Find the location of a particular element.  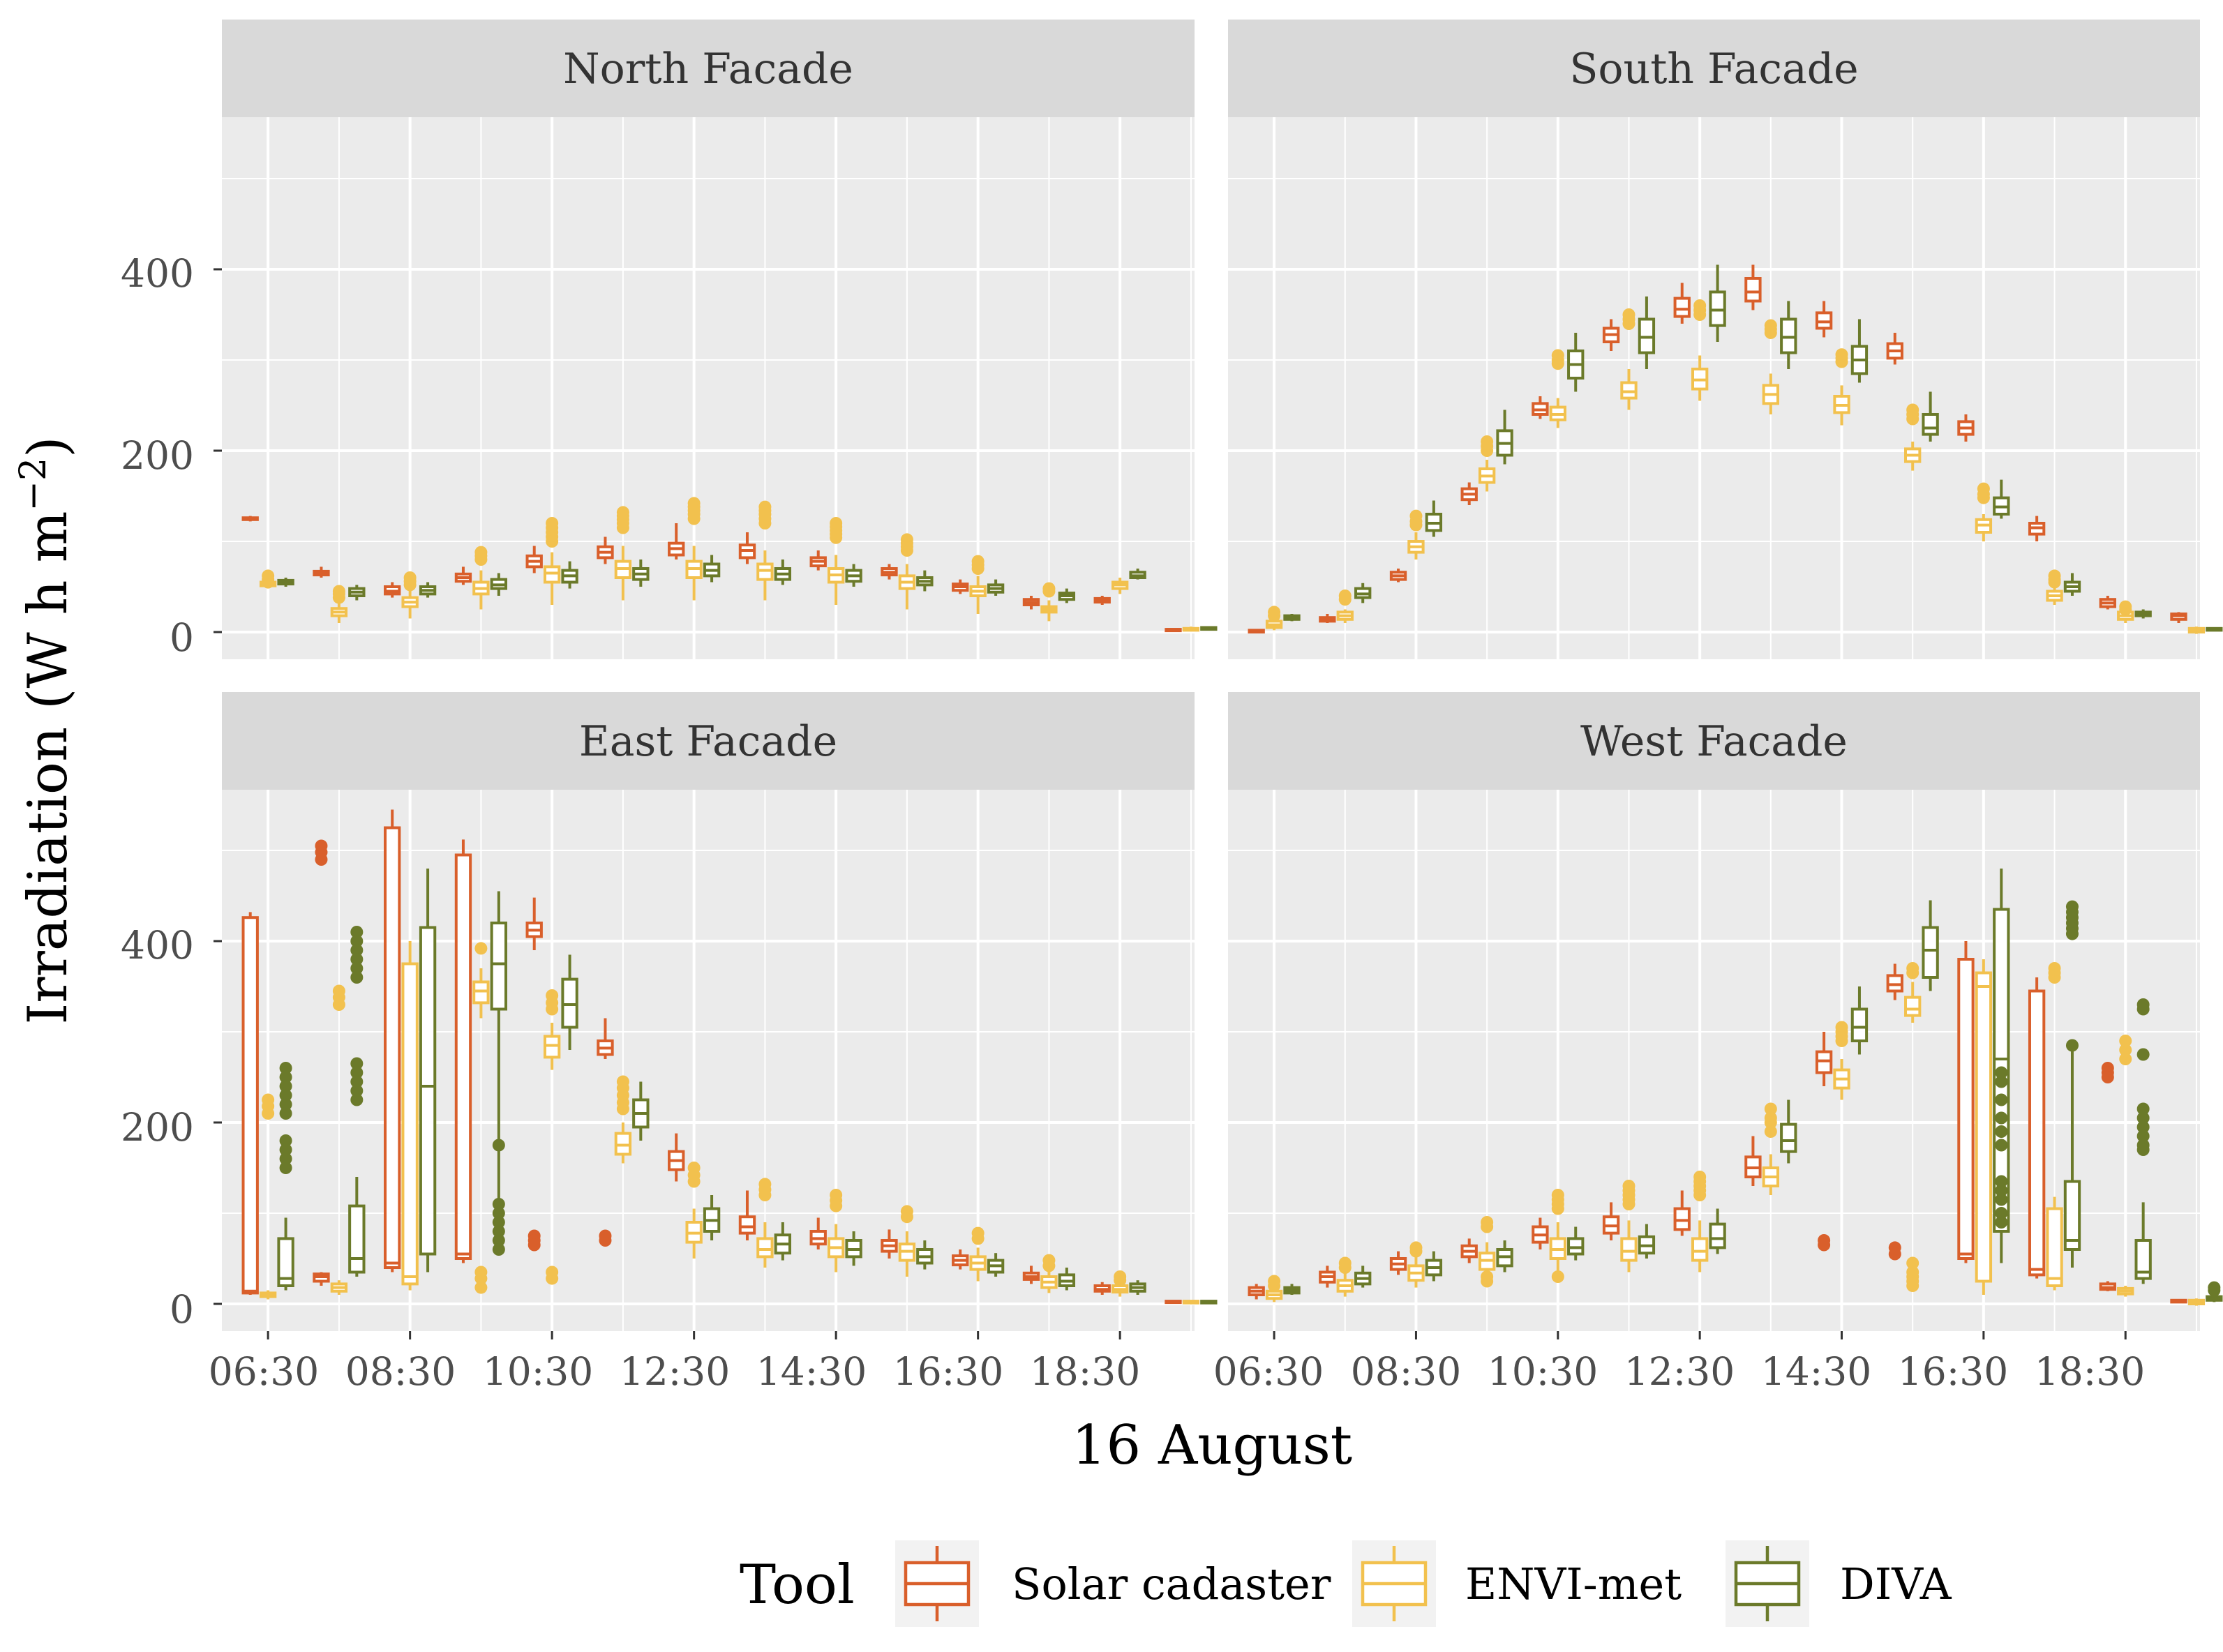

x-axis-title: 16 August is located at coordinates (1212, 1445).